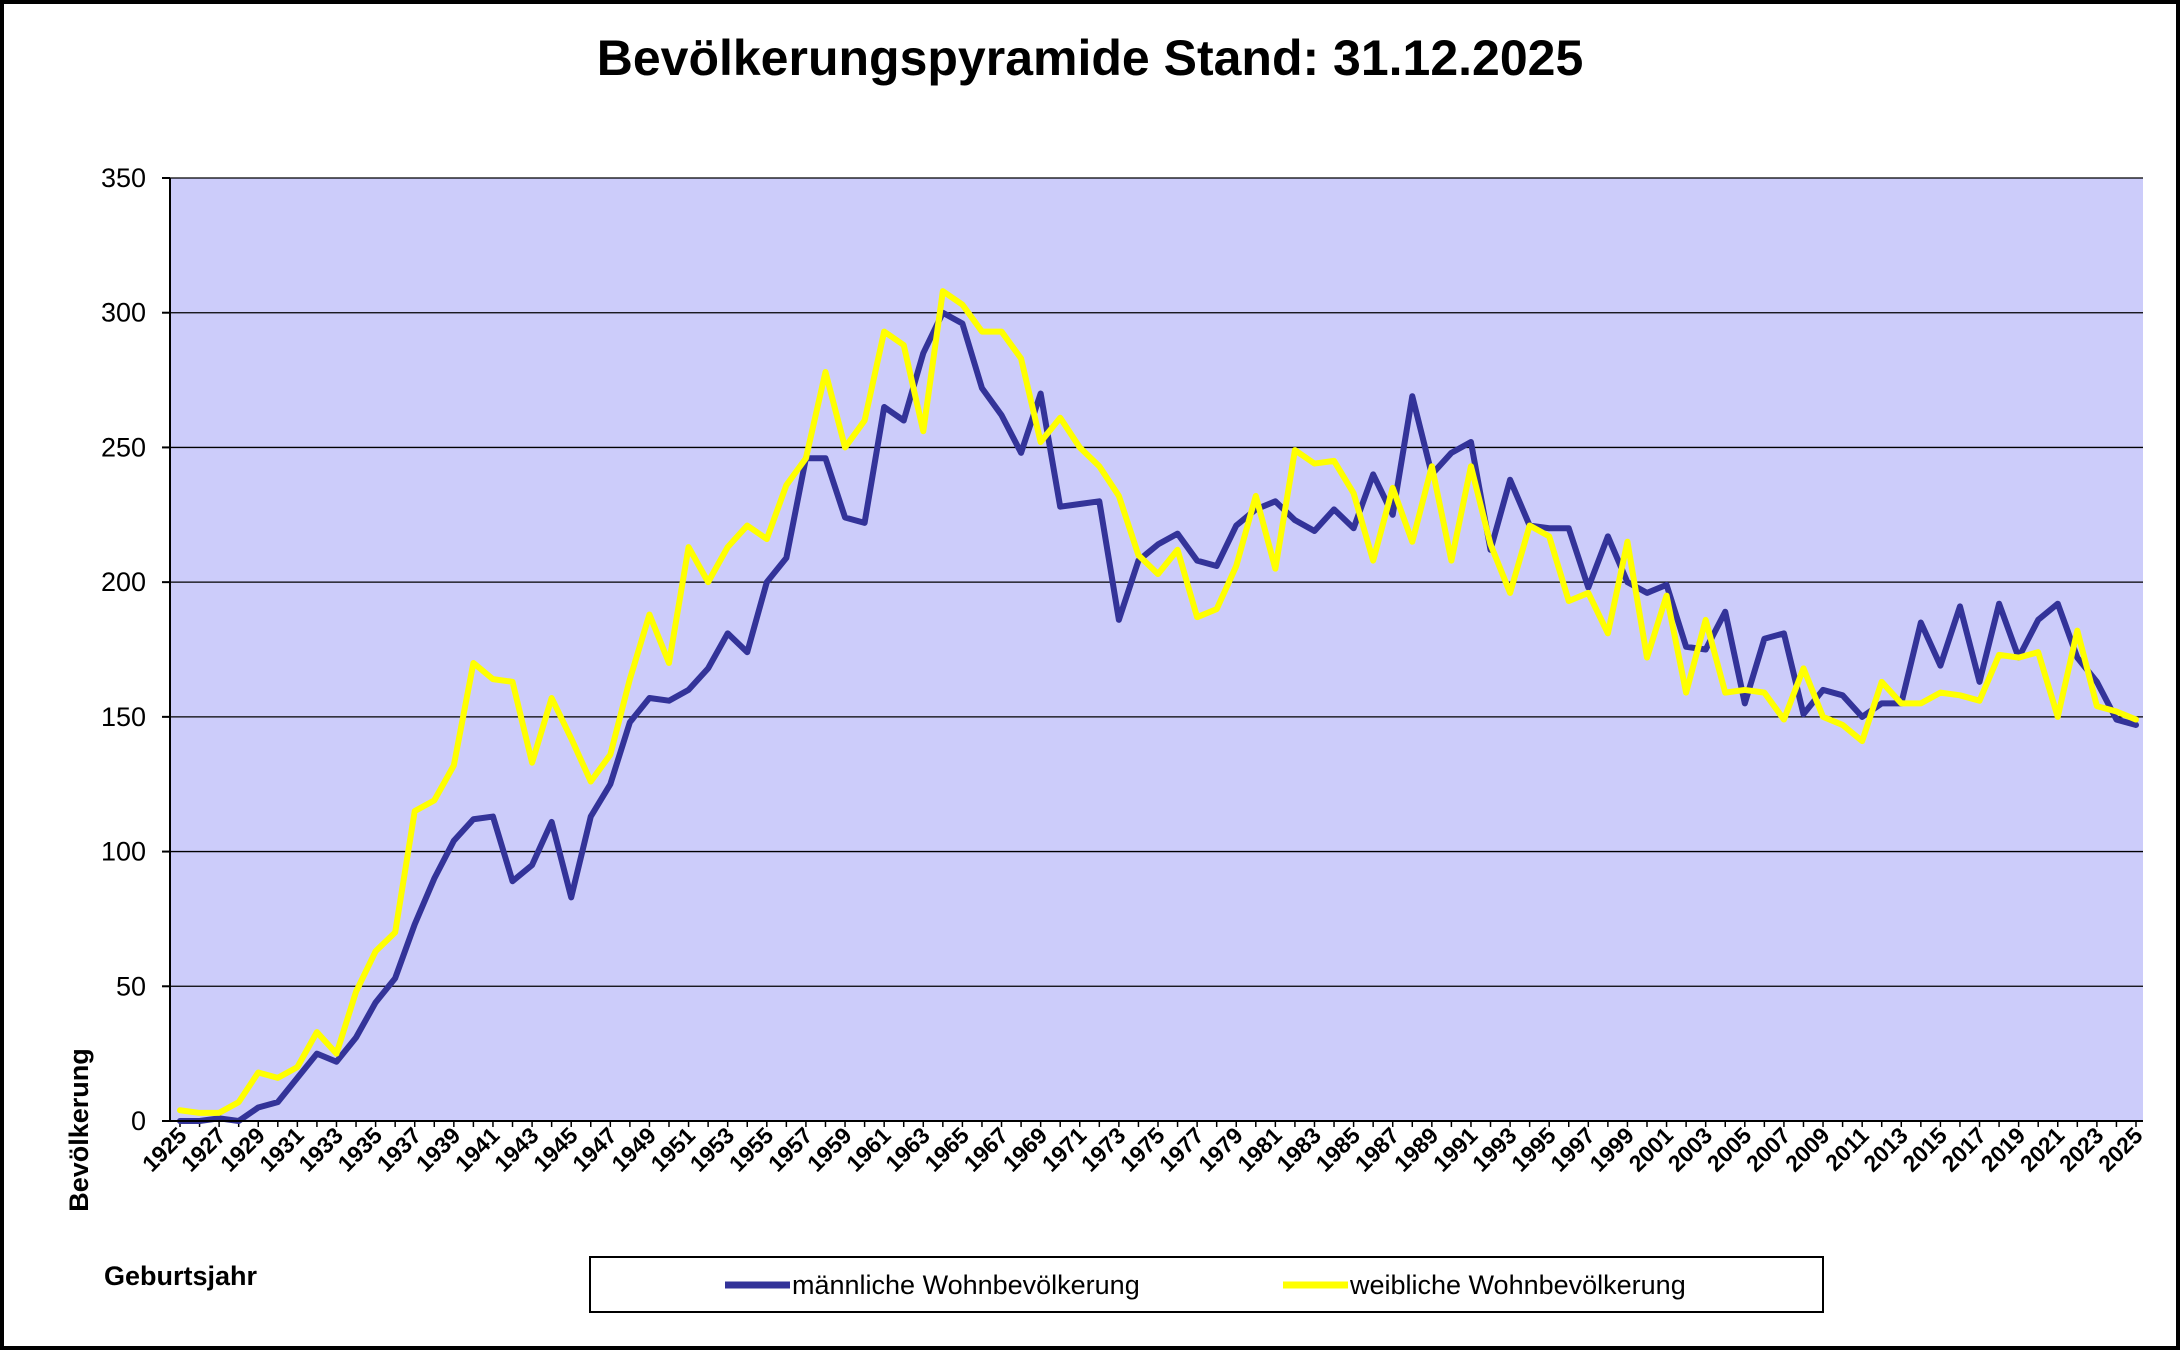 The width and height of the screenshot is (2180, 1350). What do you see at coordinates (123, 313) in the screenshot?
I see `y-tick-label: 300` at bounding box center [123, 313].